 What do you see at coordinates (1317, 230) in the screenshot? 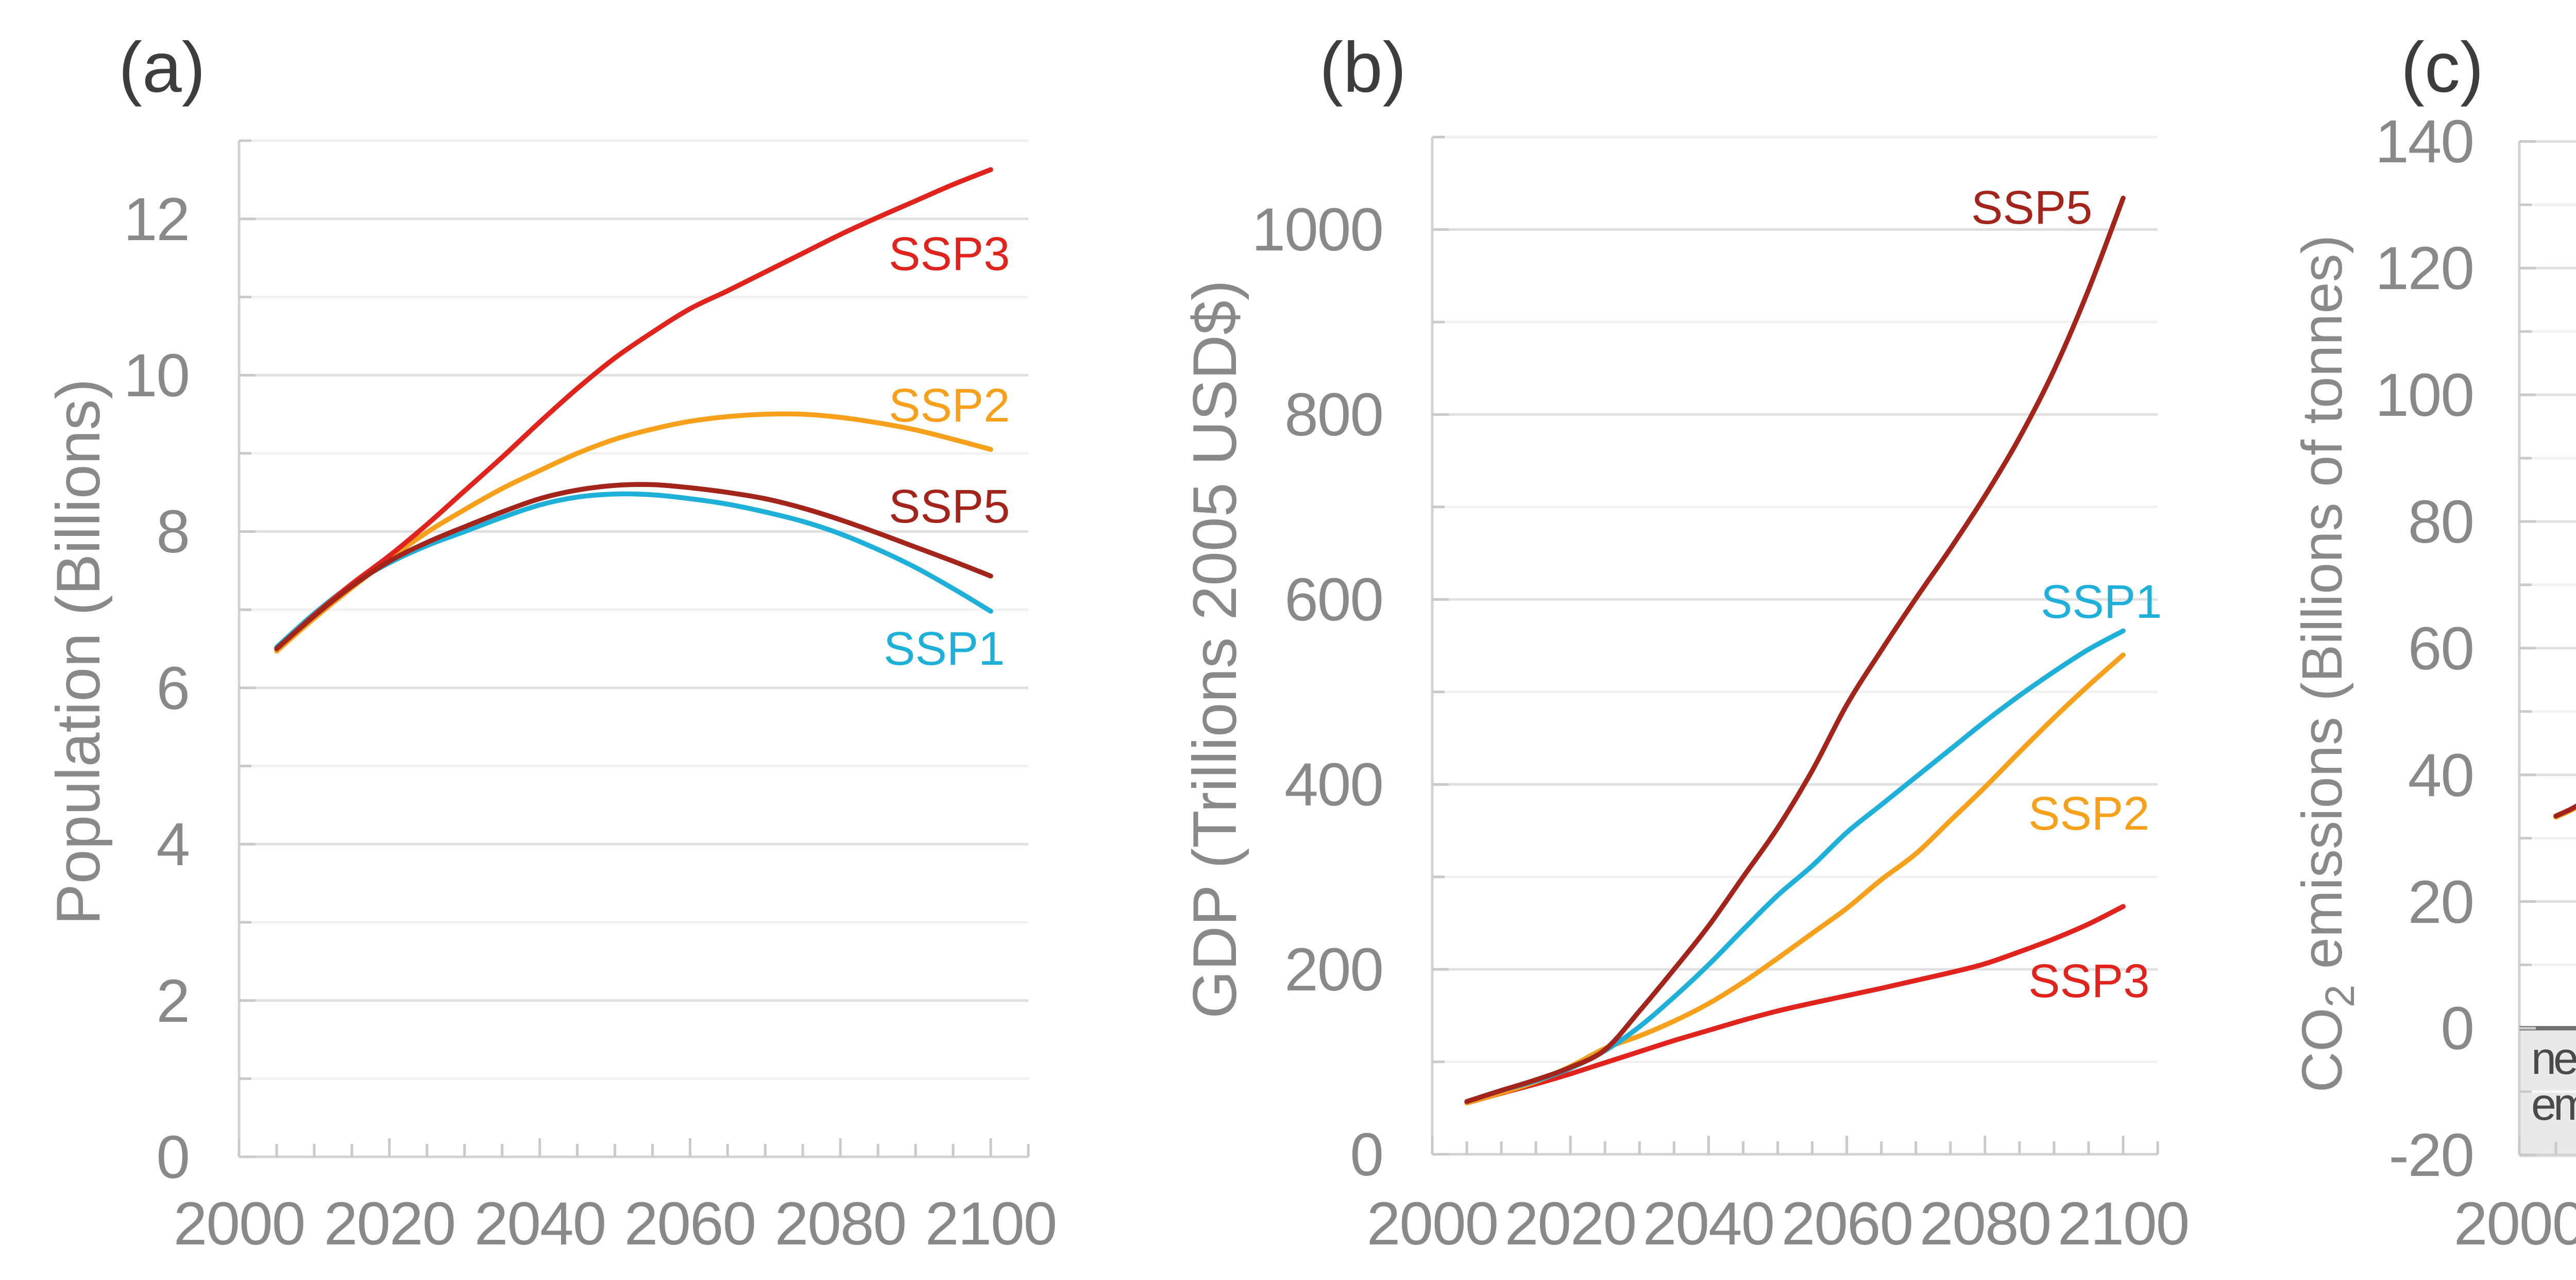
I see `svg-text: 1000` at bounding box center [1317, 230].